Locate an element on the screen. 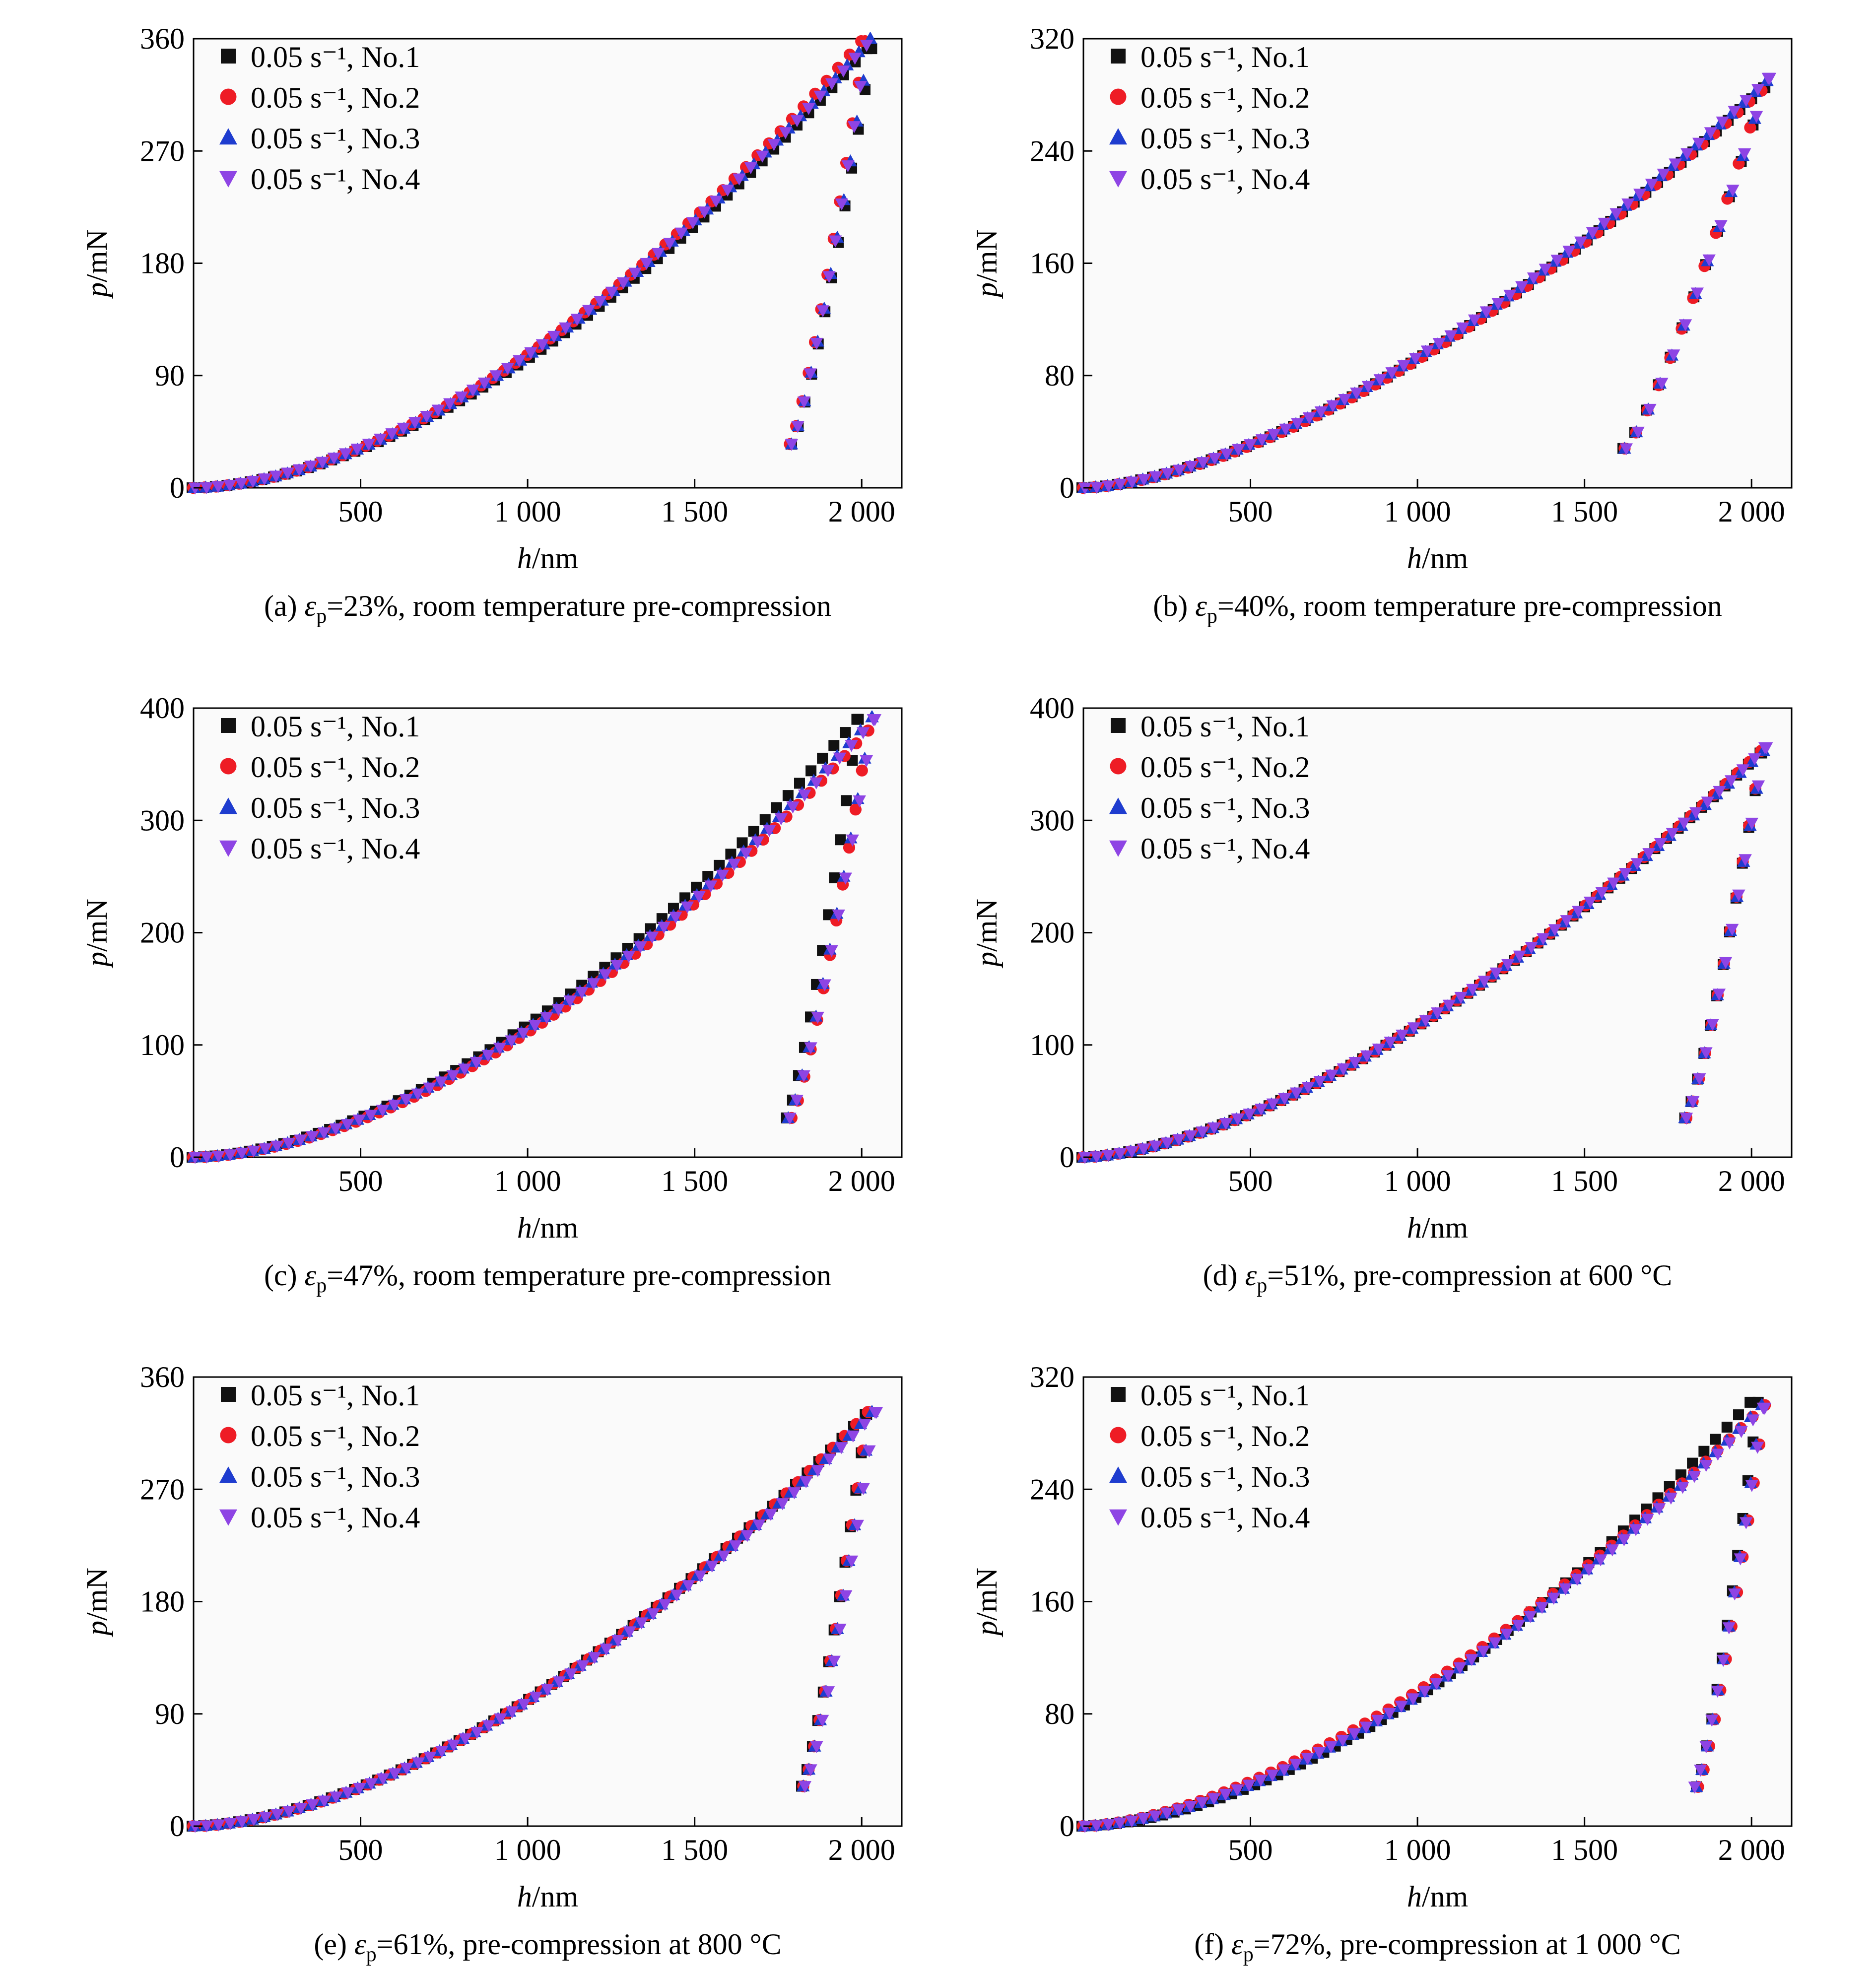  y-axis-var: p is located at coordinates (96, 960).